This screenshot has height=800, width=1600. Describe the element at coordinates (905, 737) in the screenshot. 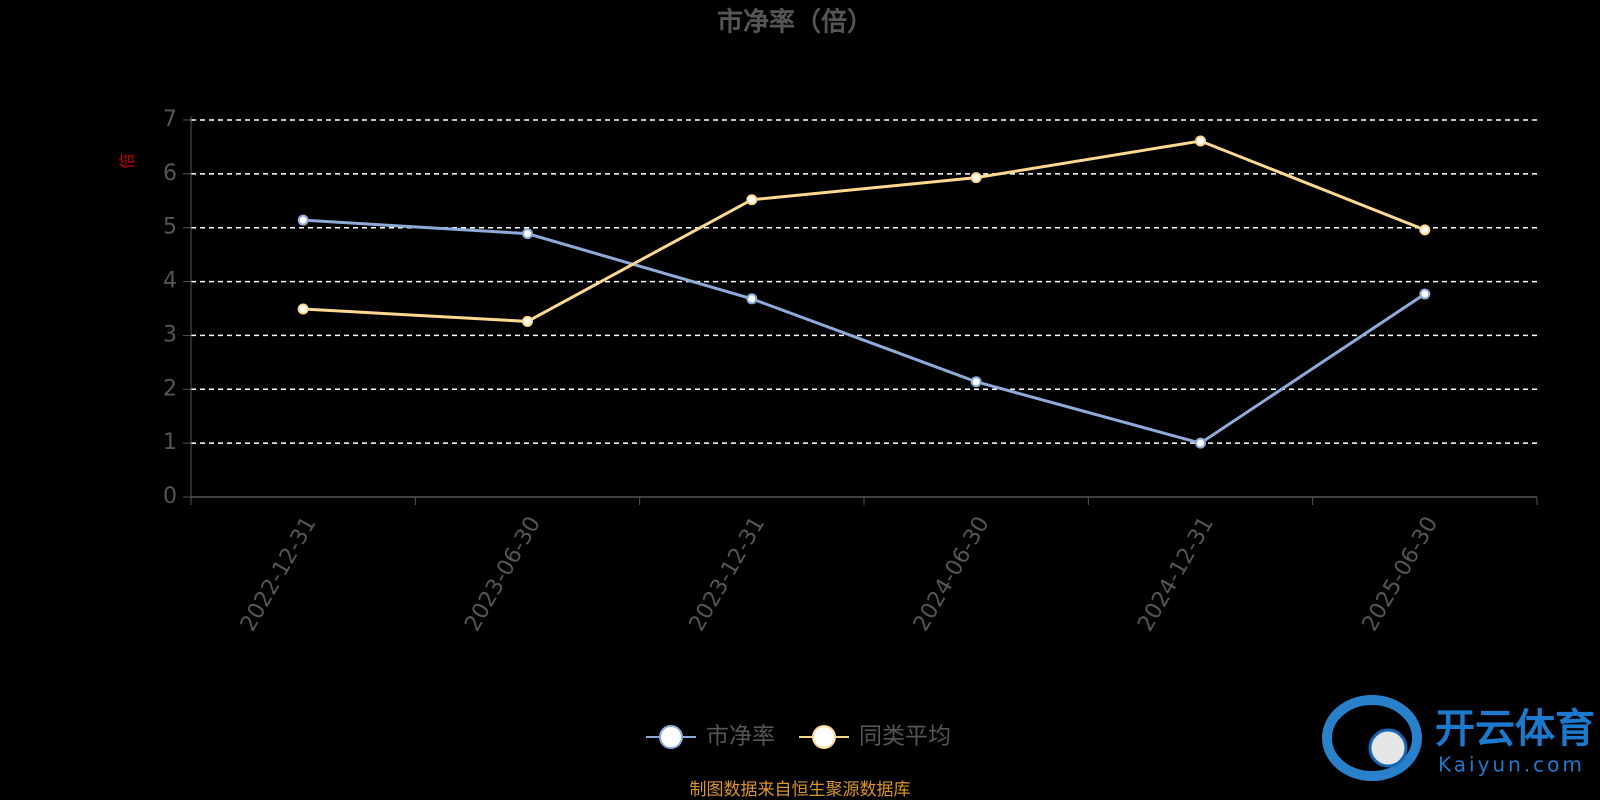

I see `legend-label: 同类平均` at that location.